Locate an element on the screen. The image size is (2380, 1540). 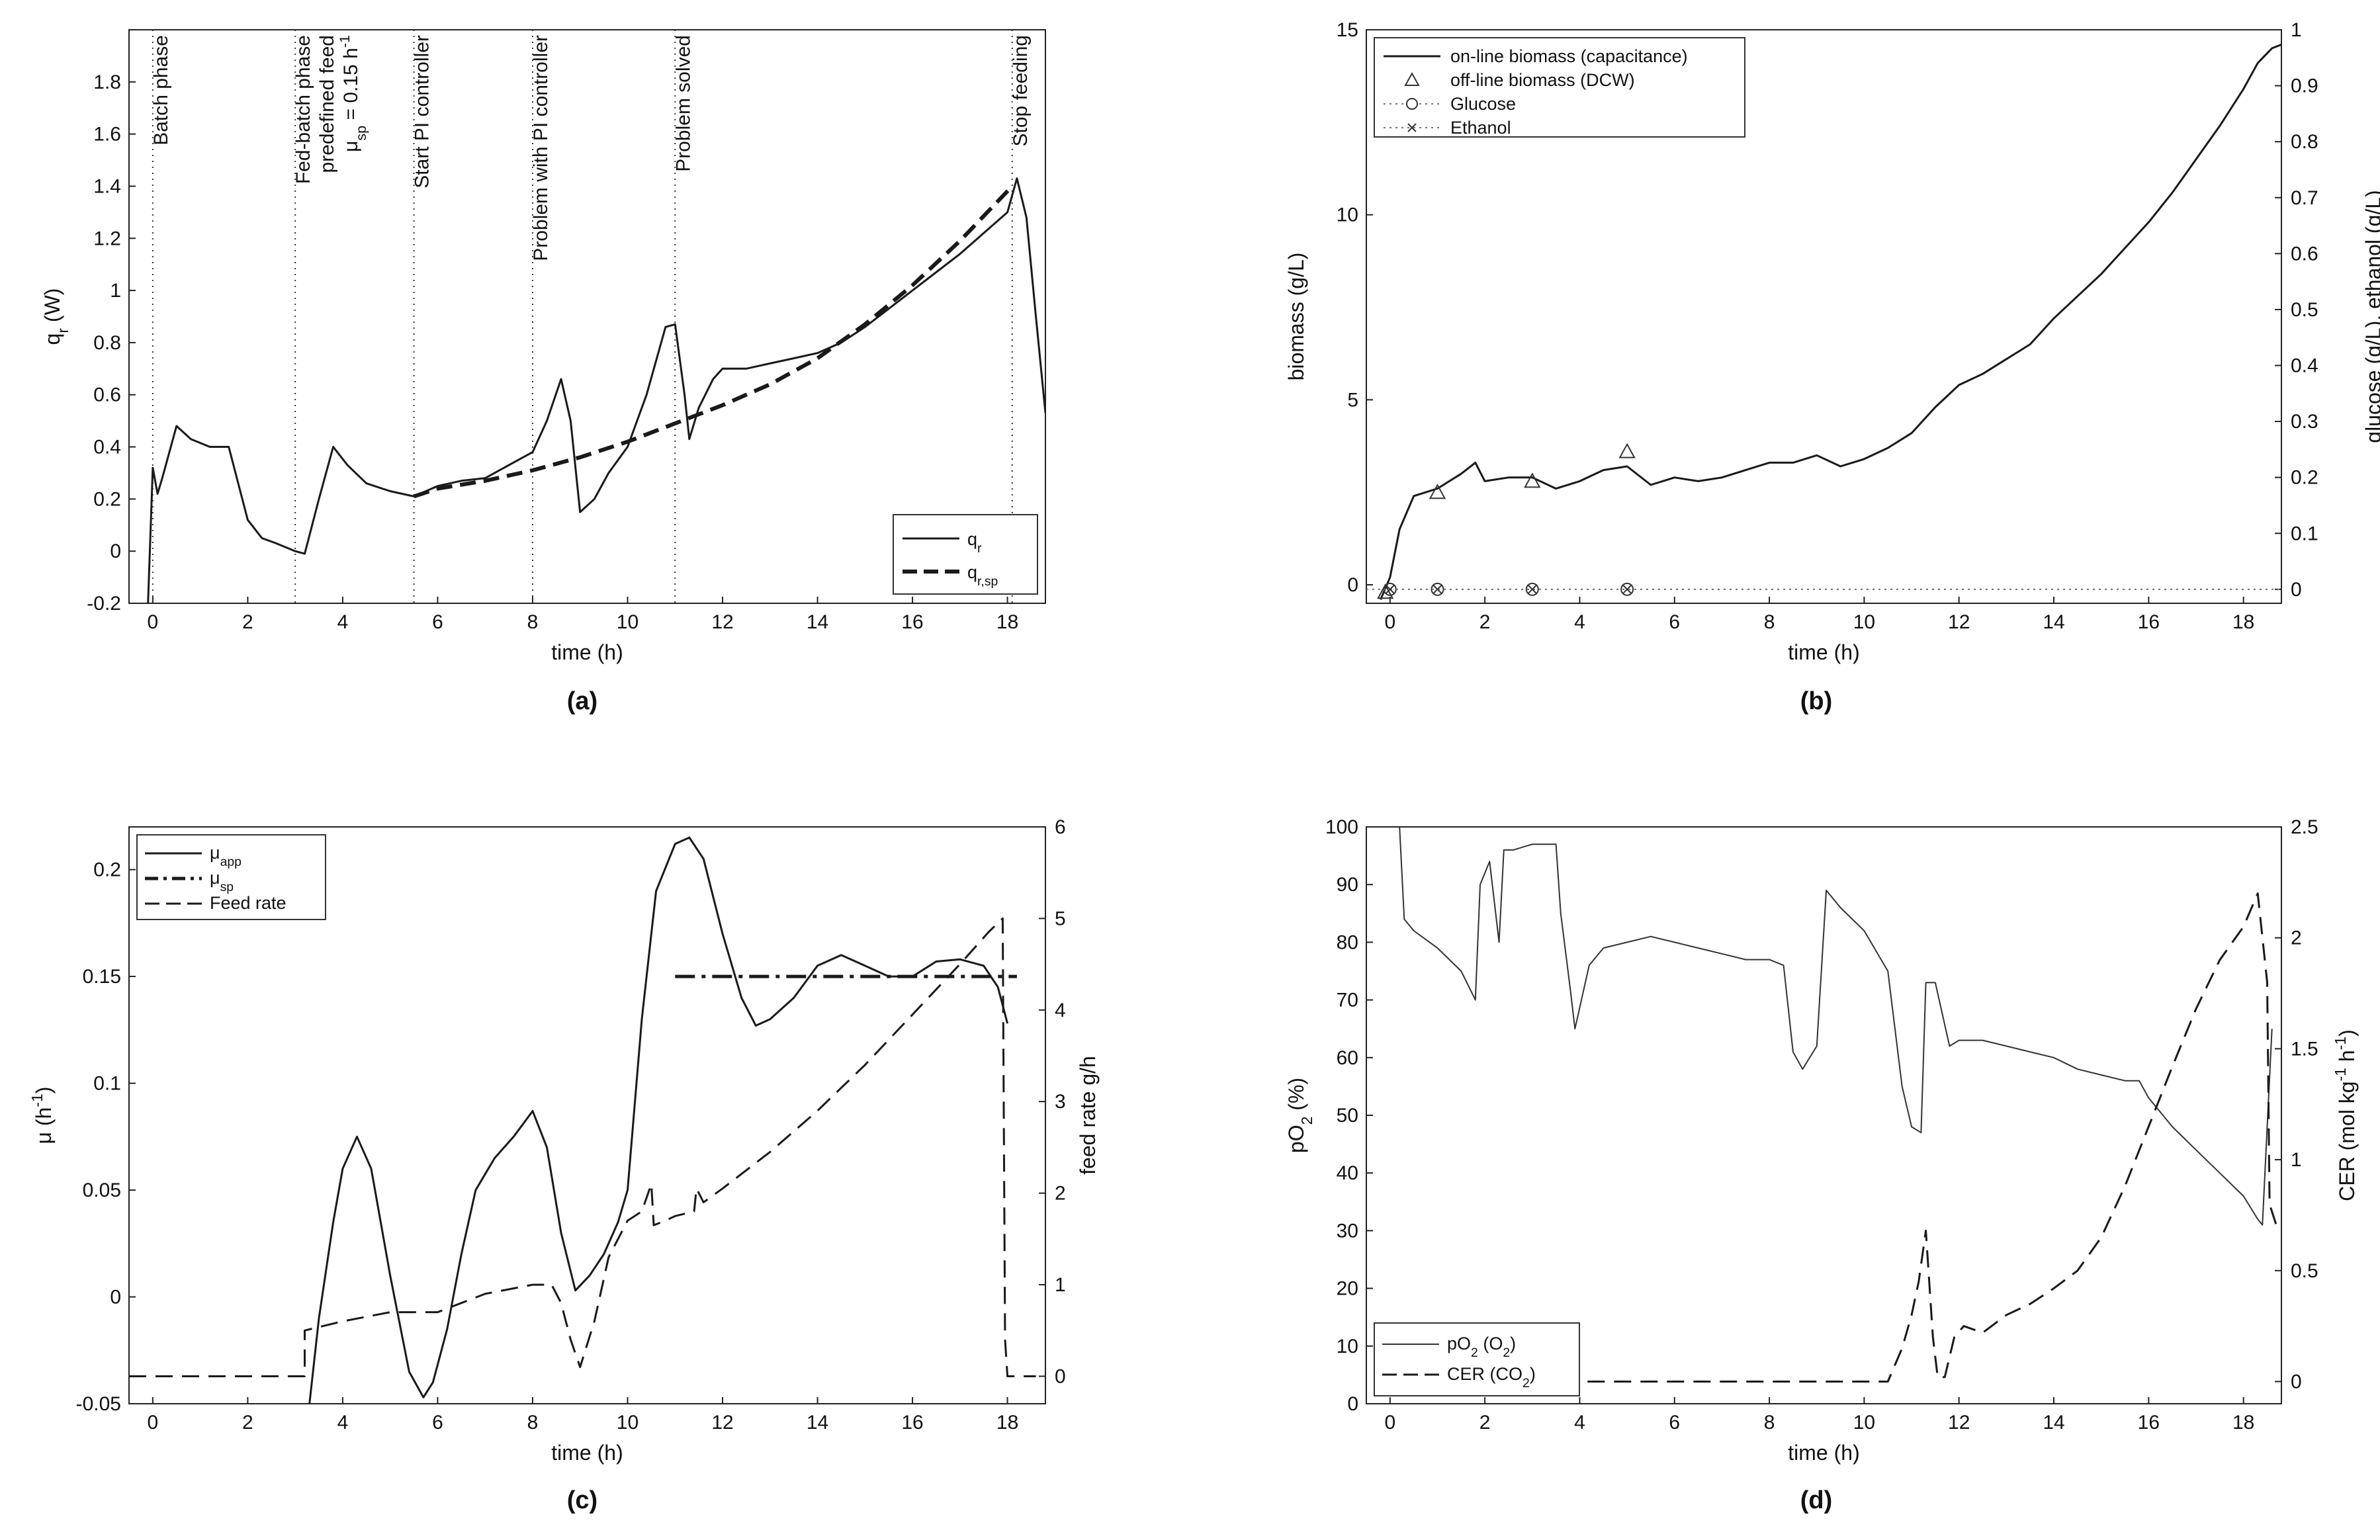
series-q-r is located at coordinates (596, 390).